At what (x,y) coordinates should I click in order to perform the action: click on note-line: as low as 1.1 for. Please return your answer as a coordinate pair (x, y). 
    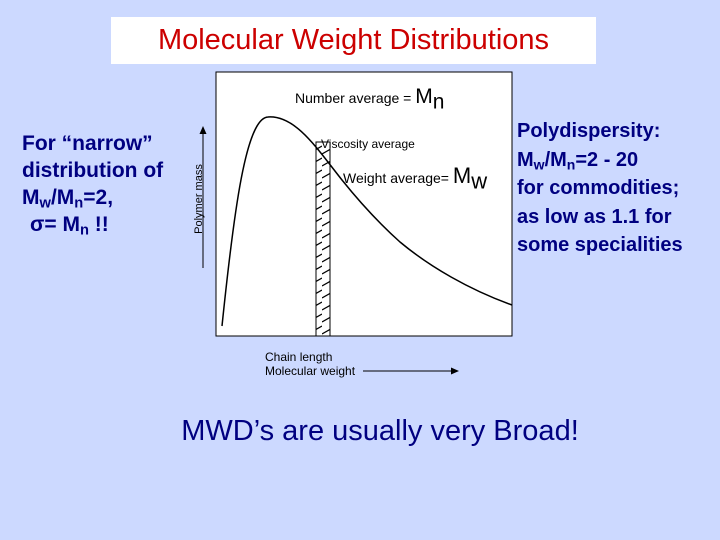
    Looking at the image, I should click on (594, 216).